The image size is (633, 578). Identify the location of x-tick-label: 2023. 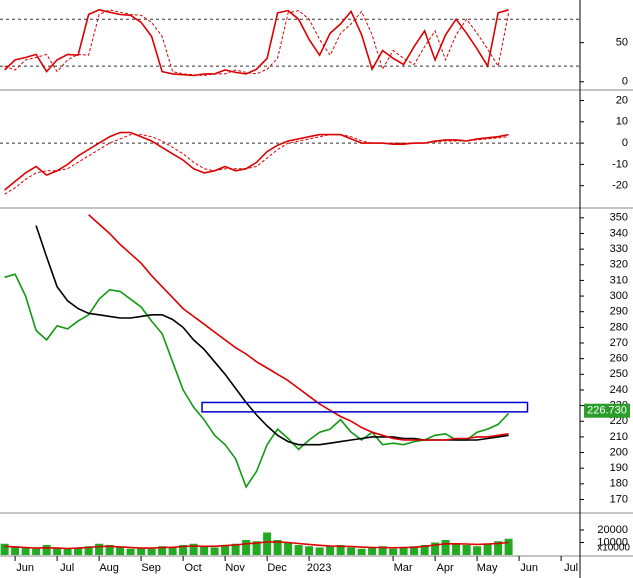
(319, 568).